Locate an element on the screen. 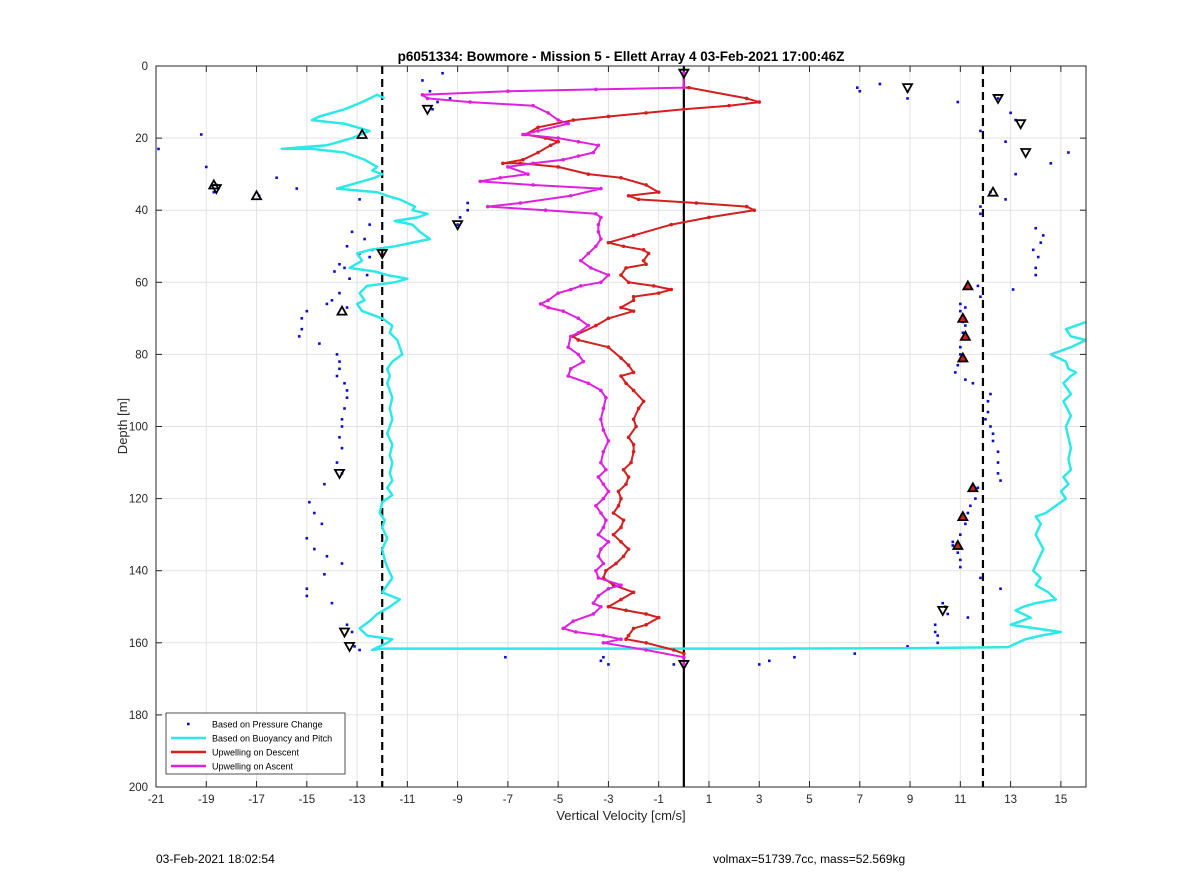  x-tick-label: -9 is located at coordinates (458, 800).